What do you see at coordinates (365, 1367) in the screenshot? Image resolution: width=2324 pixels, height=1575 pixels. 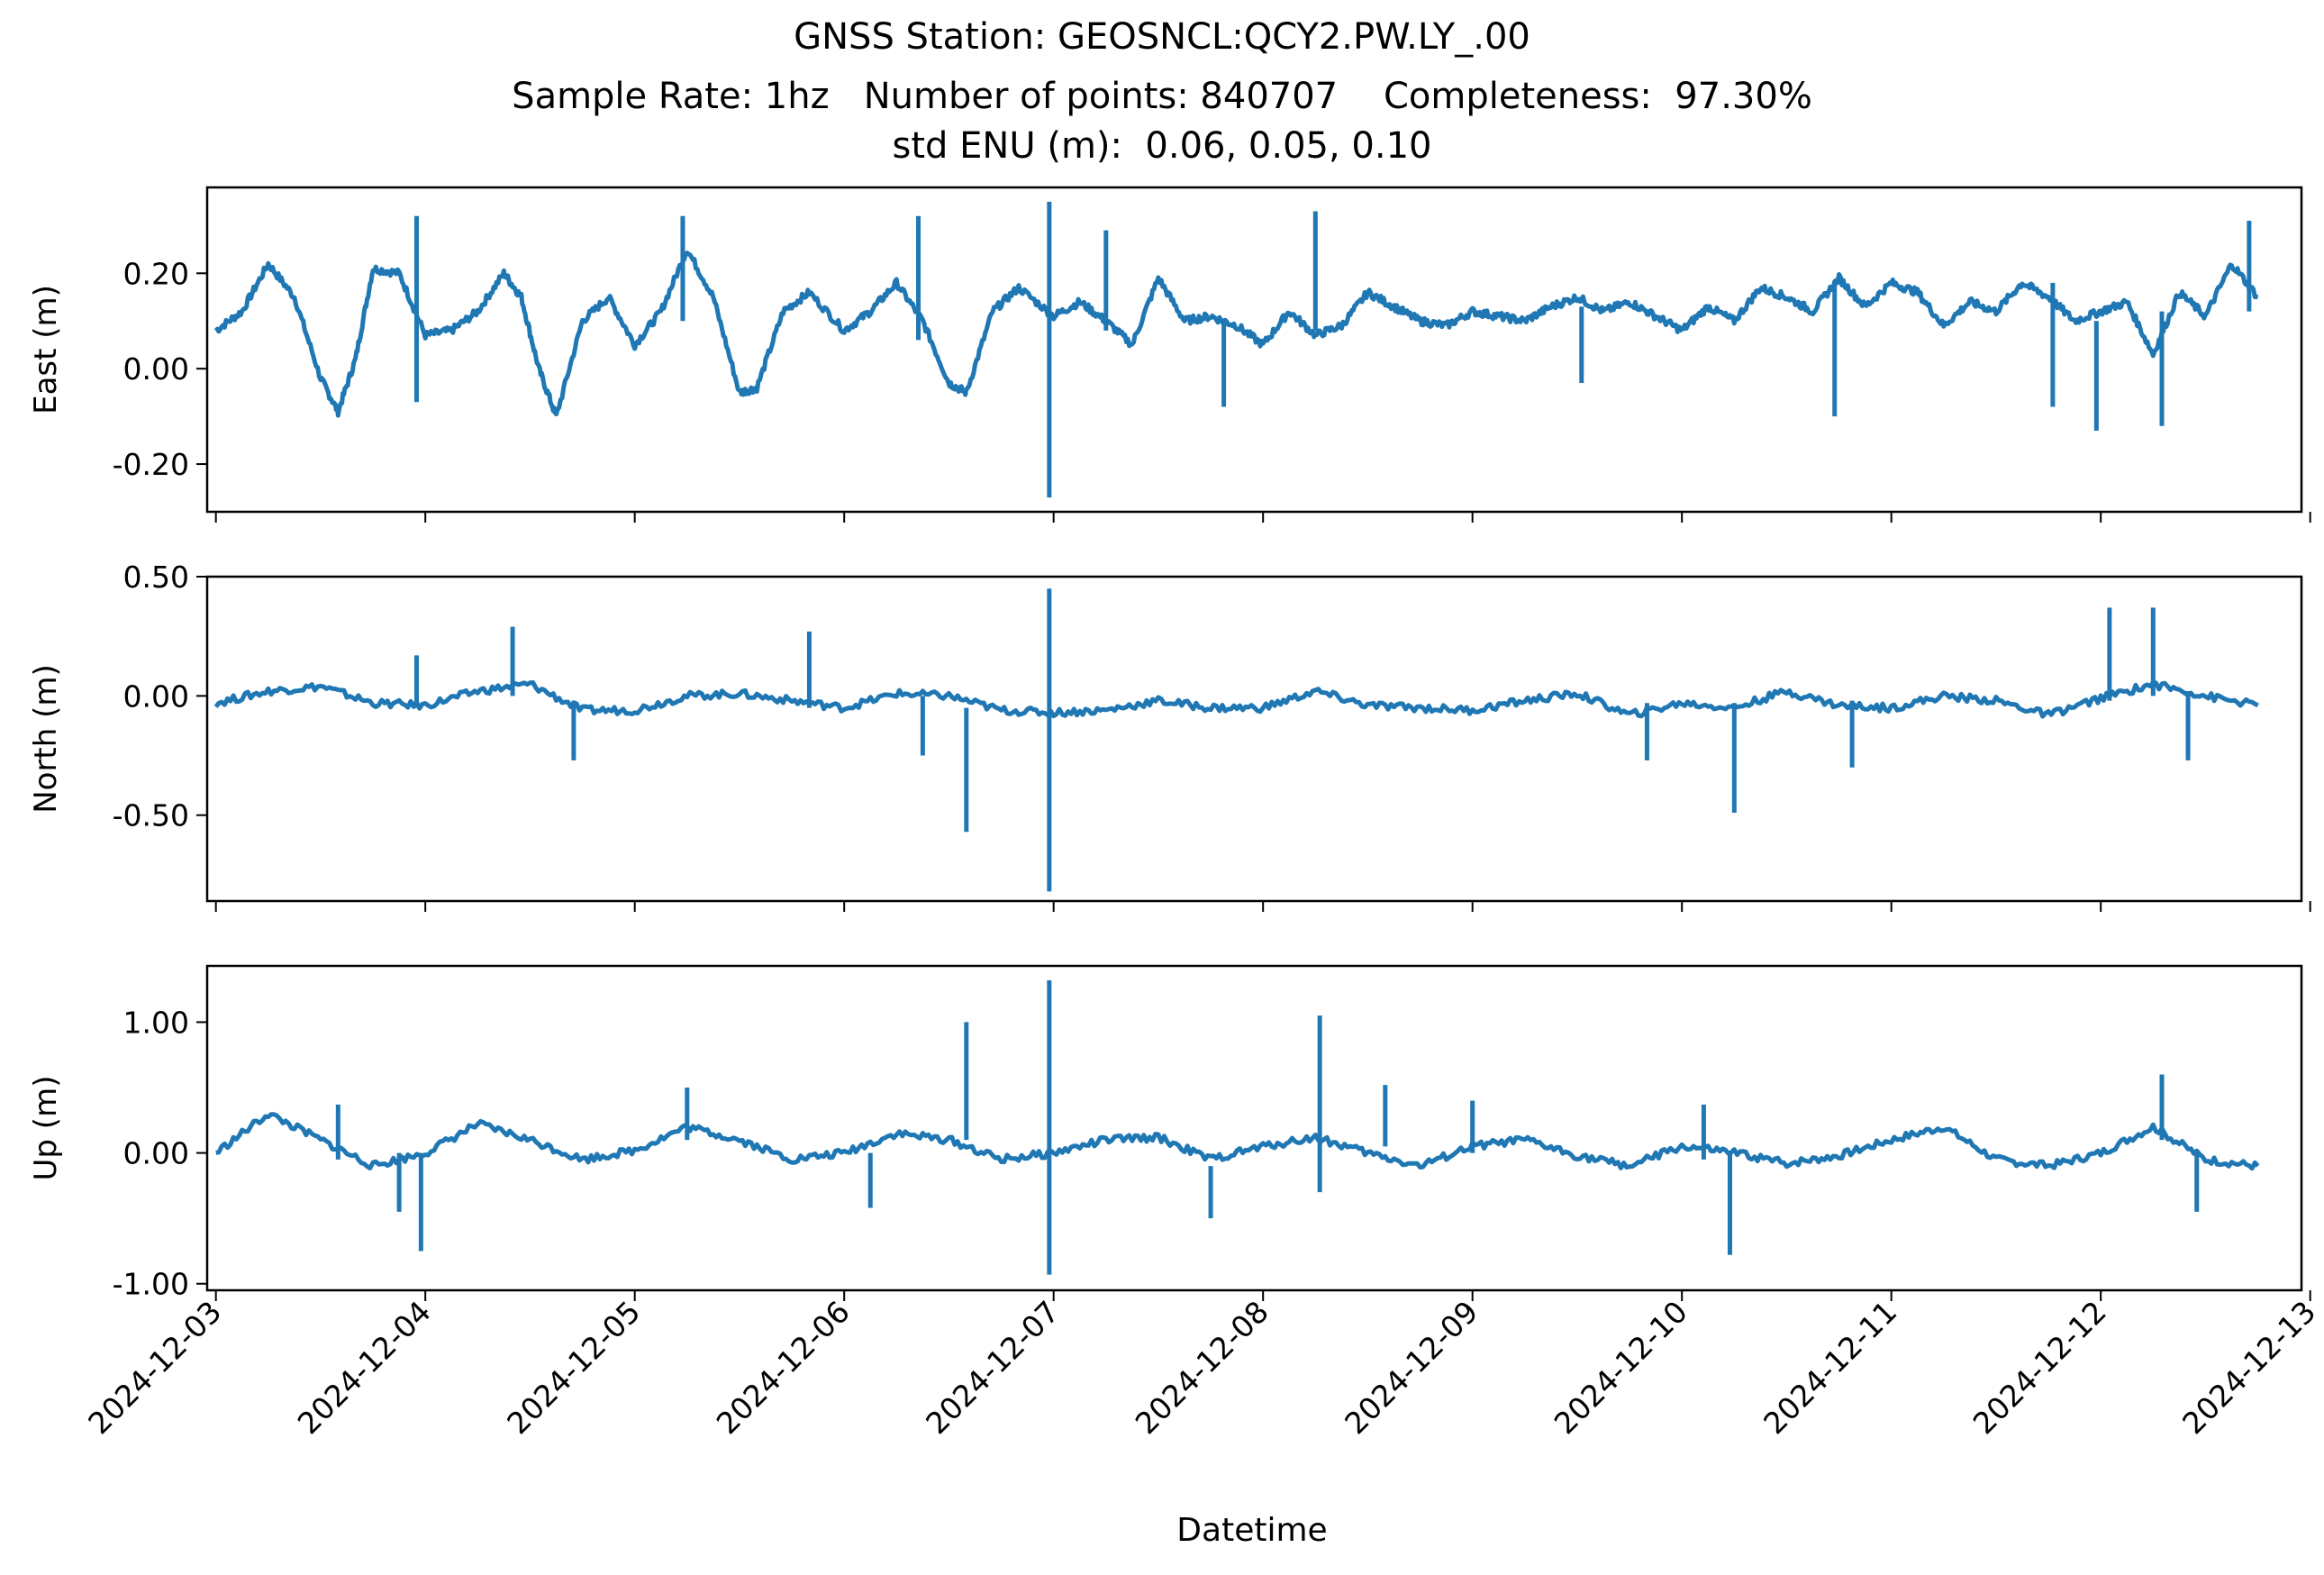 I see `x-tick-label: 2024-12-04` at bounding box center [365, 1367].